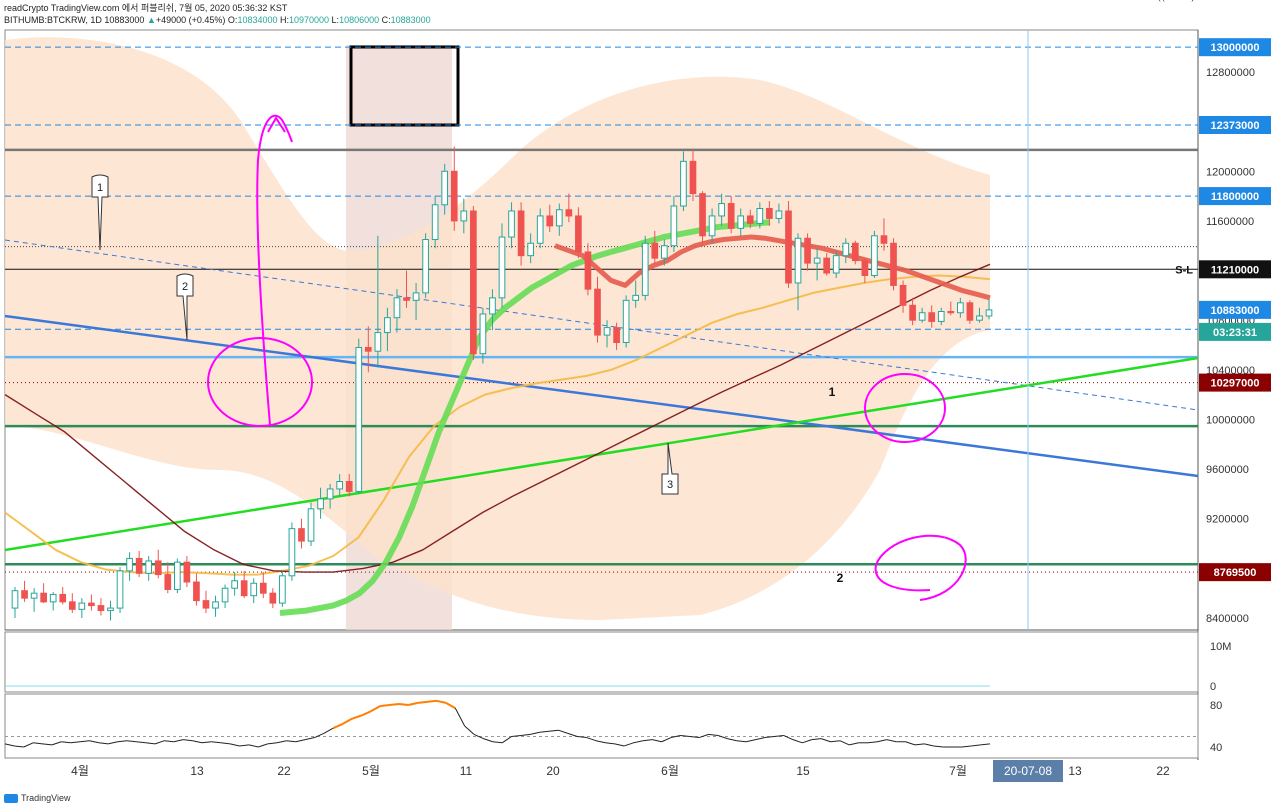 The image size is (1280, 811). Describe the element at coordinates (1216, 706) in the screenshot. I see `rsi-tick-80: 80` at that location.